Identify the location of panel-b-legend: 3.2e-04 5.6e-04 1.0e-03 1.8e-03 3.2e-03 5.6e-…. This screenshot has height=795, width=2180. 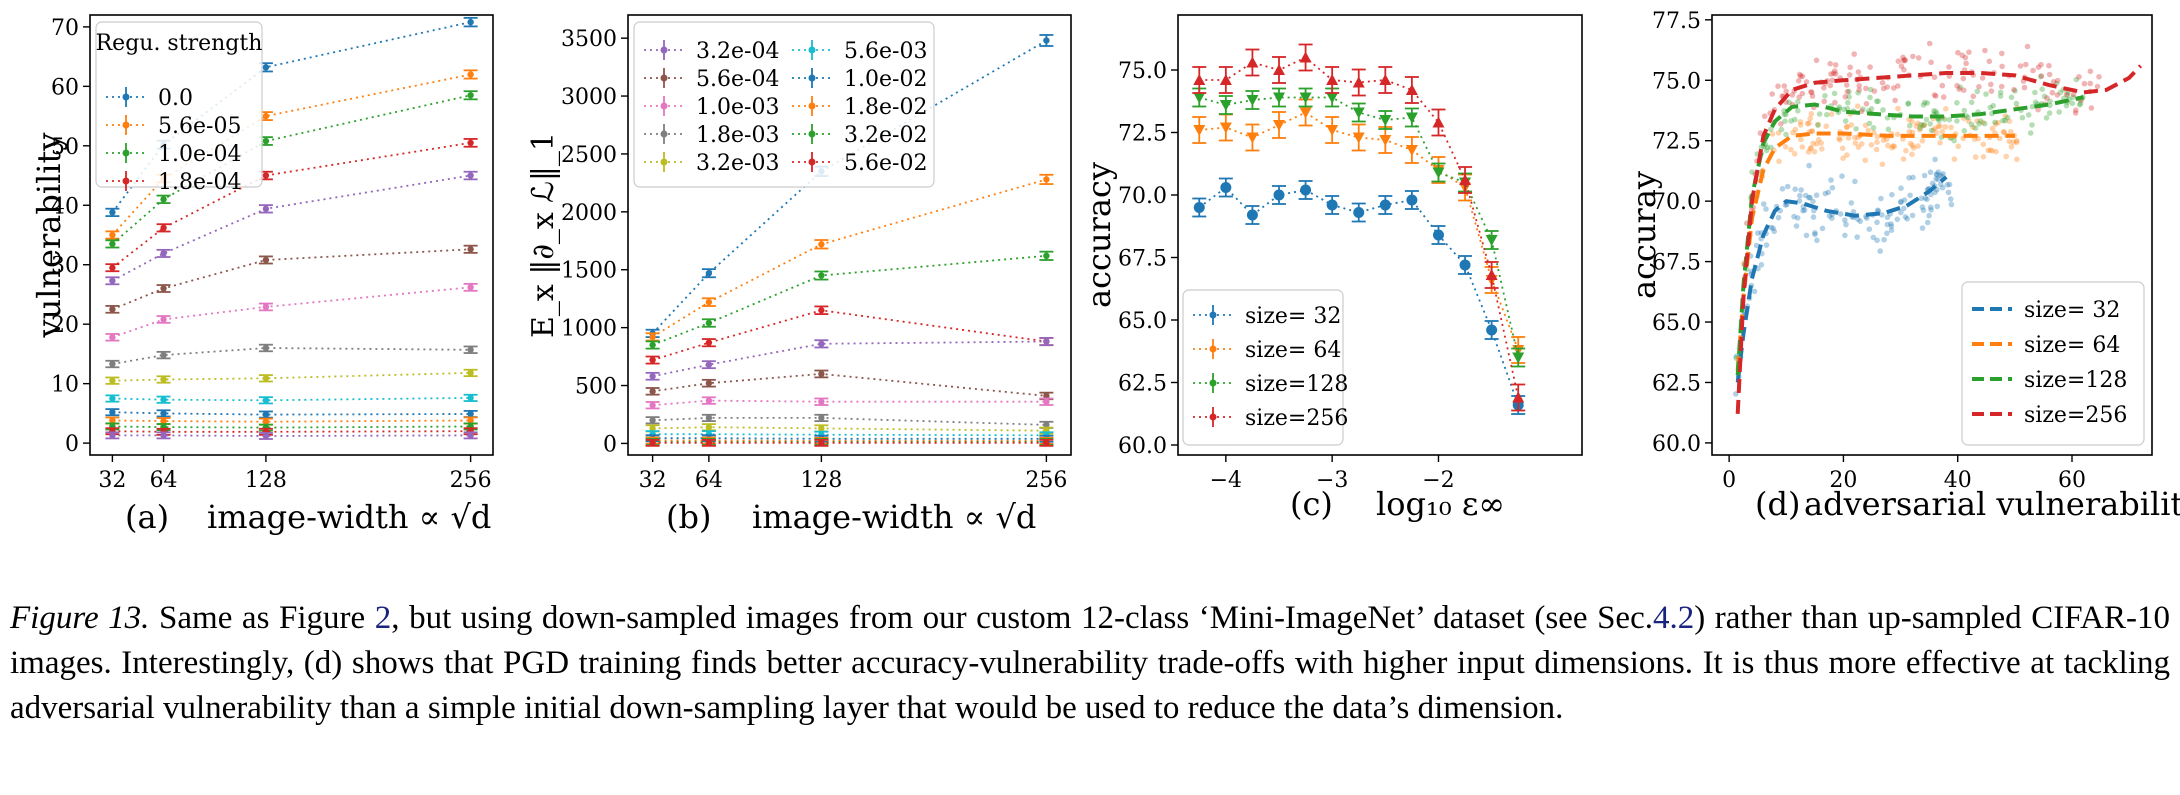
(784, 104).